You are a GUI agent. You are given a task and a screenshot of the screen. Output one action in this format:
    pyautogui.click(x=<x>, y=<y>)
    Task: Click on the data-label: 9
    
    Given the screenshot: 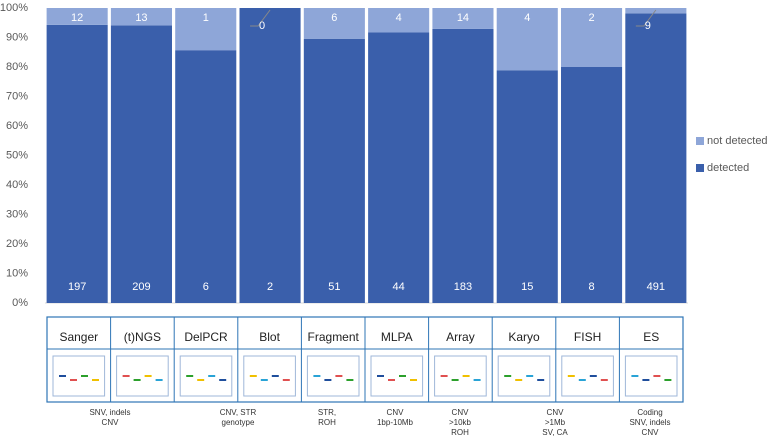 What is the action you would take?
    pyautogui.click(x=648, y=26)
    